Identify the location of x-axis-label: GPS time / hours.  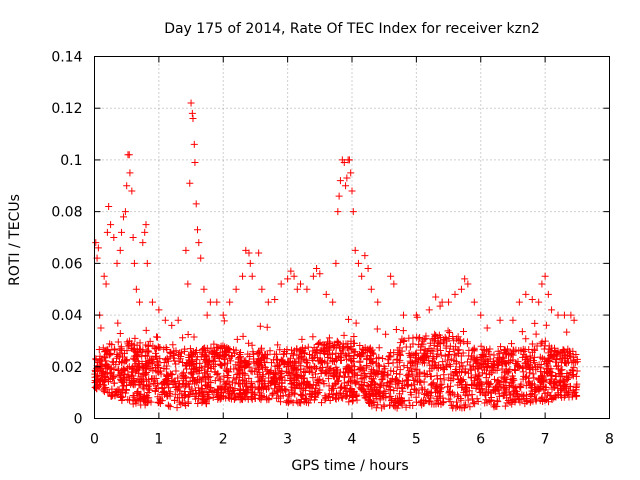
(349, 466).